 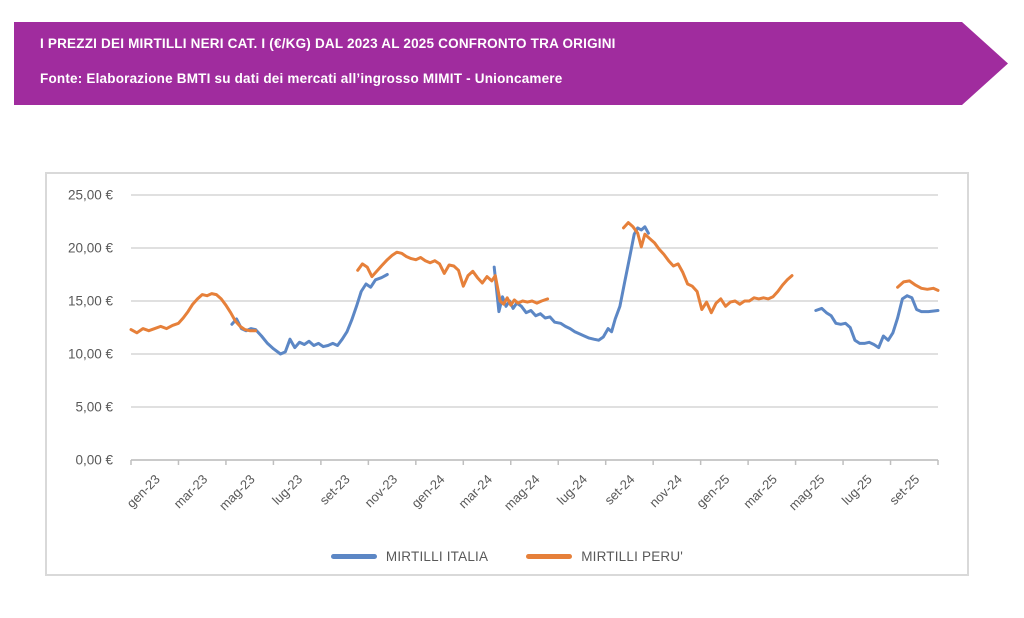 I want to click on y-axis-tick-label: 15,00 €, so click(x=91, y=301).